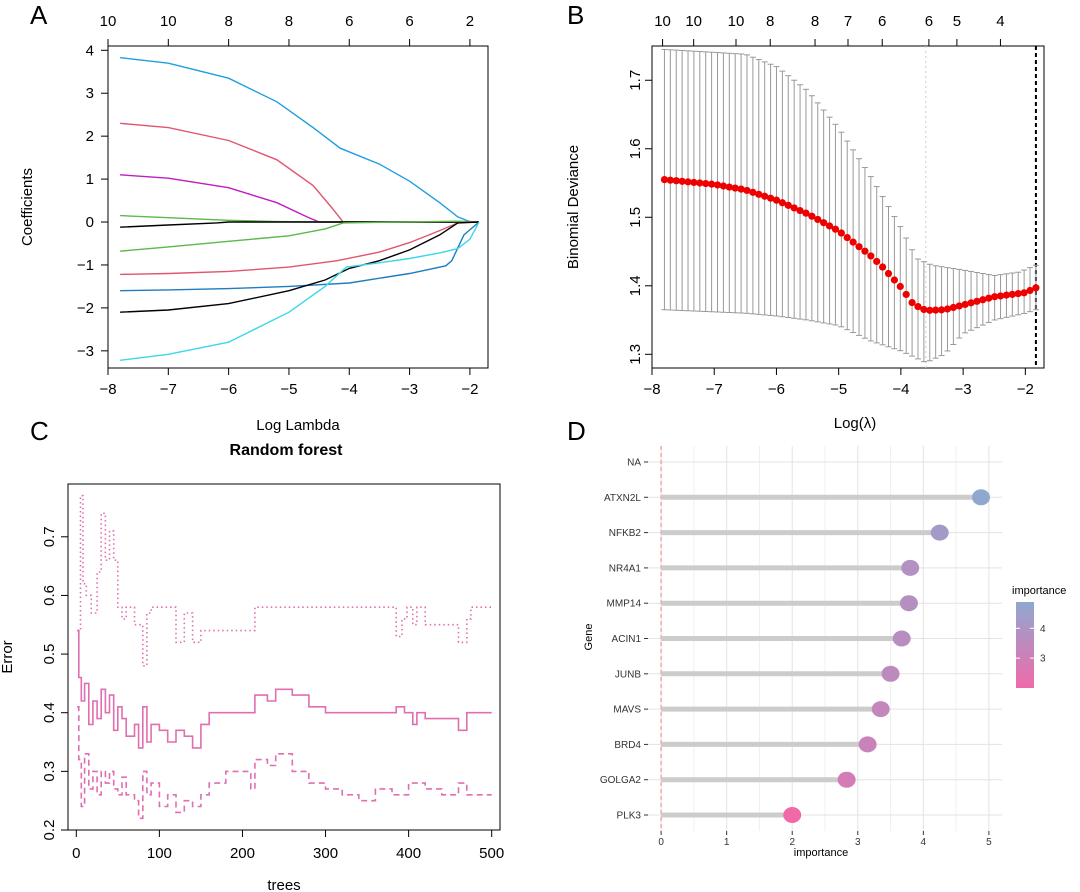 This screenshot has width=1080, height=892. Describe the element at coordinates (298, 425) in the screenshot. I see `x-axis-label: Log Lambda` at that location.